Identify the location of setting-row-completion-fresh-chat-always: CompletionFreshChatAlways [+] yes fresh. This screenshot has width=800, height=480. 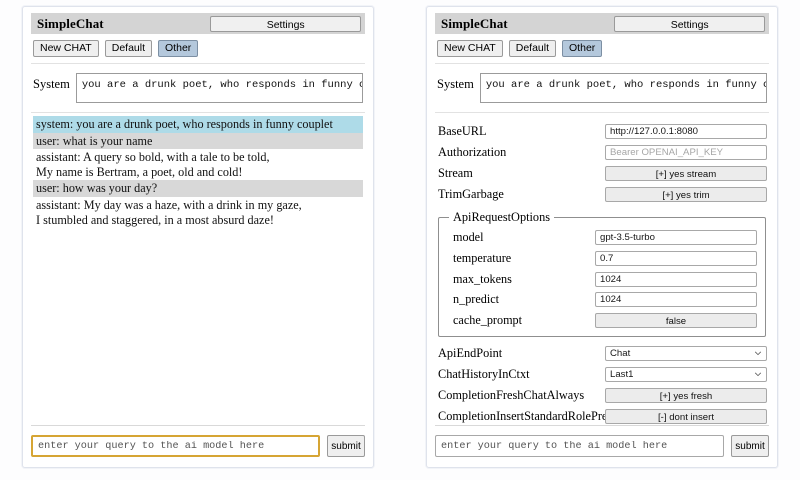
(602, 395).